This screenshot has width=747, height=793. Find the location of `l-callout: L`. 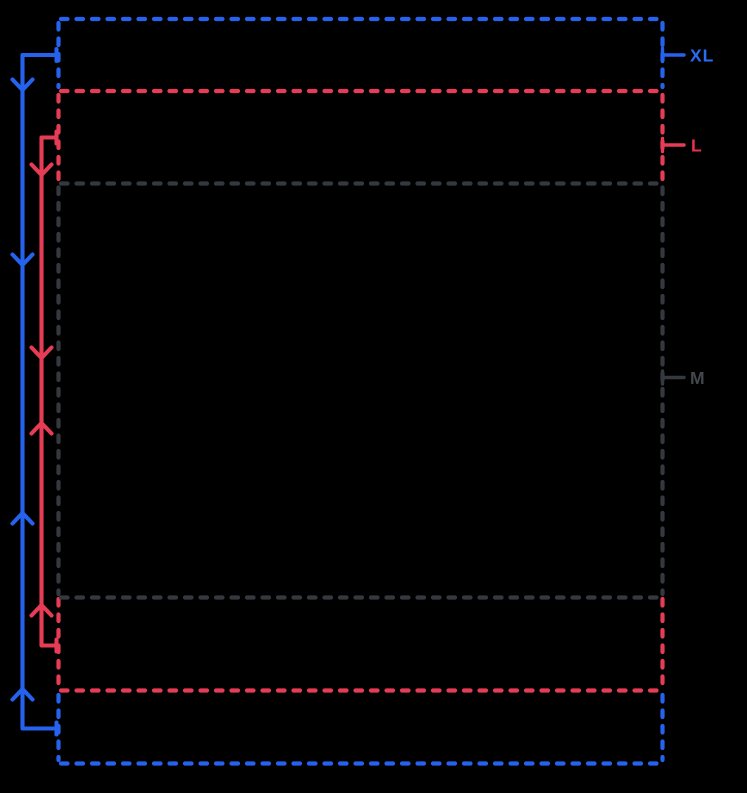

l-callout: L is located at coordinates (681, 146).